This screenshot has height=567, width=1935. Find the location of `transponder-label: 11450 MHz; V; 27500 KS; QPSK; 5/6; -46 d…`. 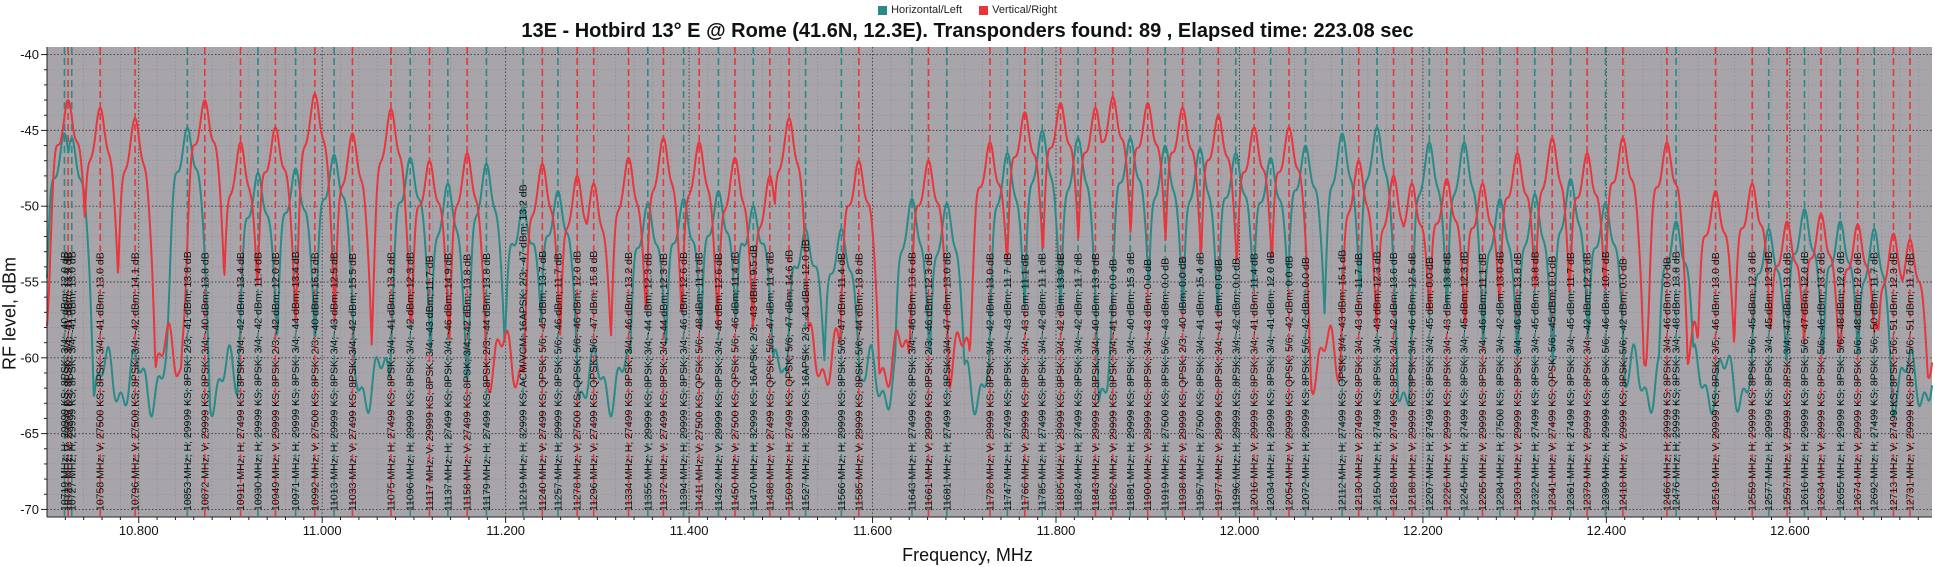

transponder-label: 11450 MHz; V; 27500 KS; QPSK; 5/6; -46 d… is located at coordinates (735, 381).